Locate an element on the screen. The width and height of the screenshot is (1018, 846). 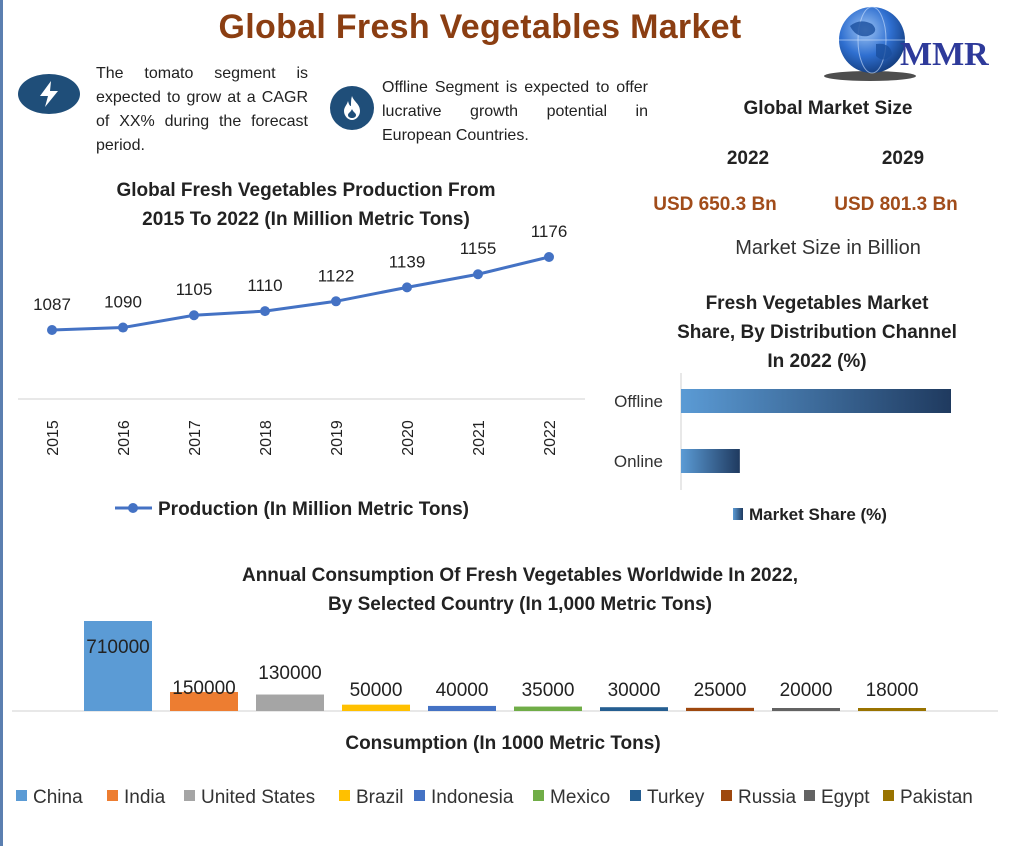
page-title: Global Fresh Vegetables Market is located at coordinates (480, 27).